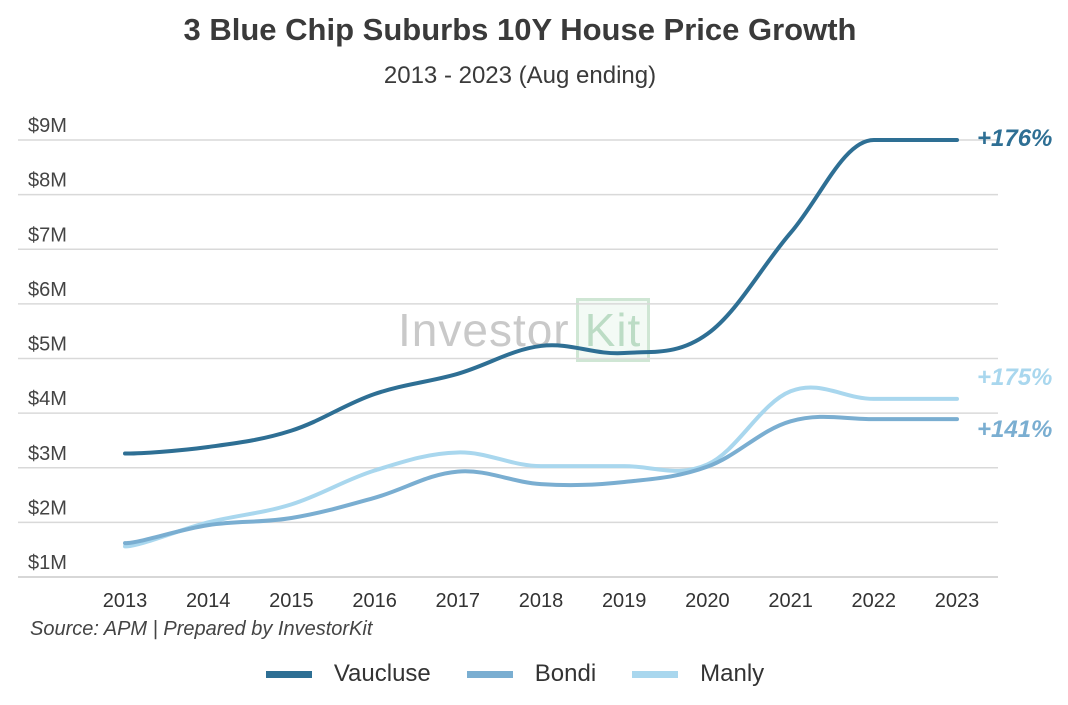  What do you see at coordinates (47, 508) in the screenshot?
I see `y-tick-label: $2M` at bounding box center [47, 508].